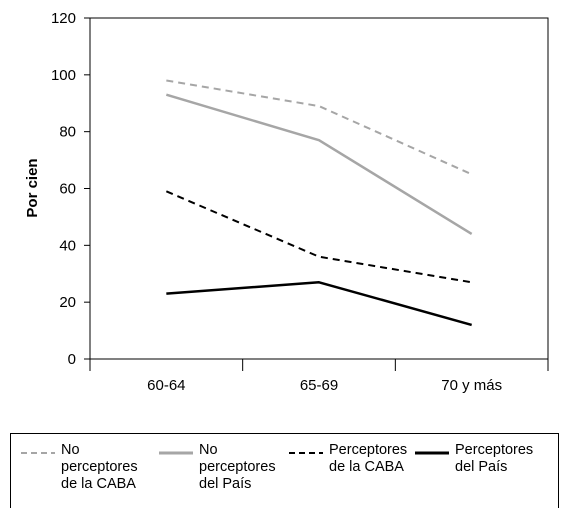 This screenshot has width=561, height=508. I want to click on legend-swatch-perceptores-caba, so click(306, 453).